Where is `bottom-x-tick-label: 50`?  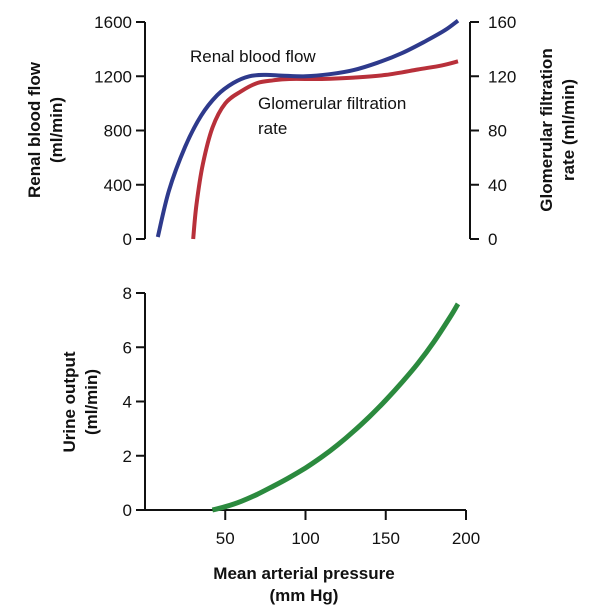 bottom-x-tick-label: 50 is located at coordinates (225, 538).